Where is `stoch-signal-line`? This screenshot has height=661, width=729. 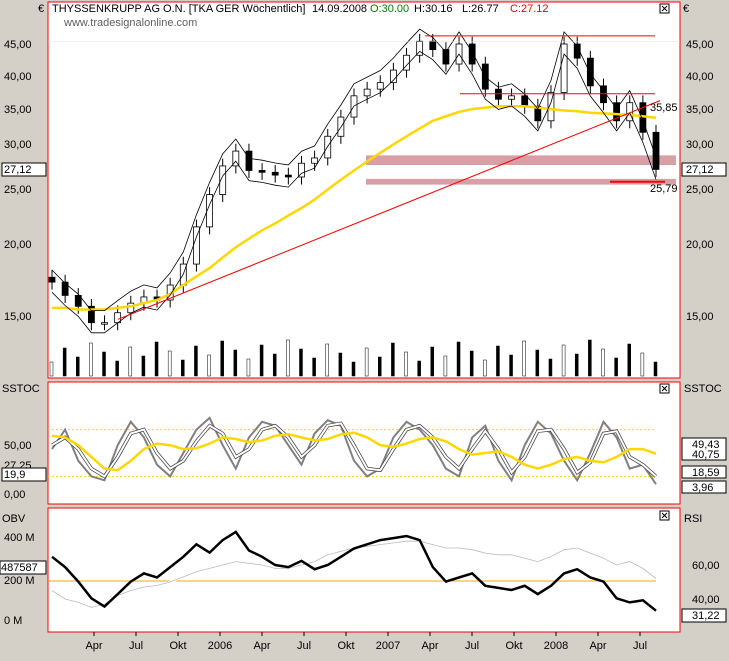
stoch-signal-line is located at coordinates (354, 451).